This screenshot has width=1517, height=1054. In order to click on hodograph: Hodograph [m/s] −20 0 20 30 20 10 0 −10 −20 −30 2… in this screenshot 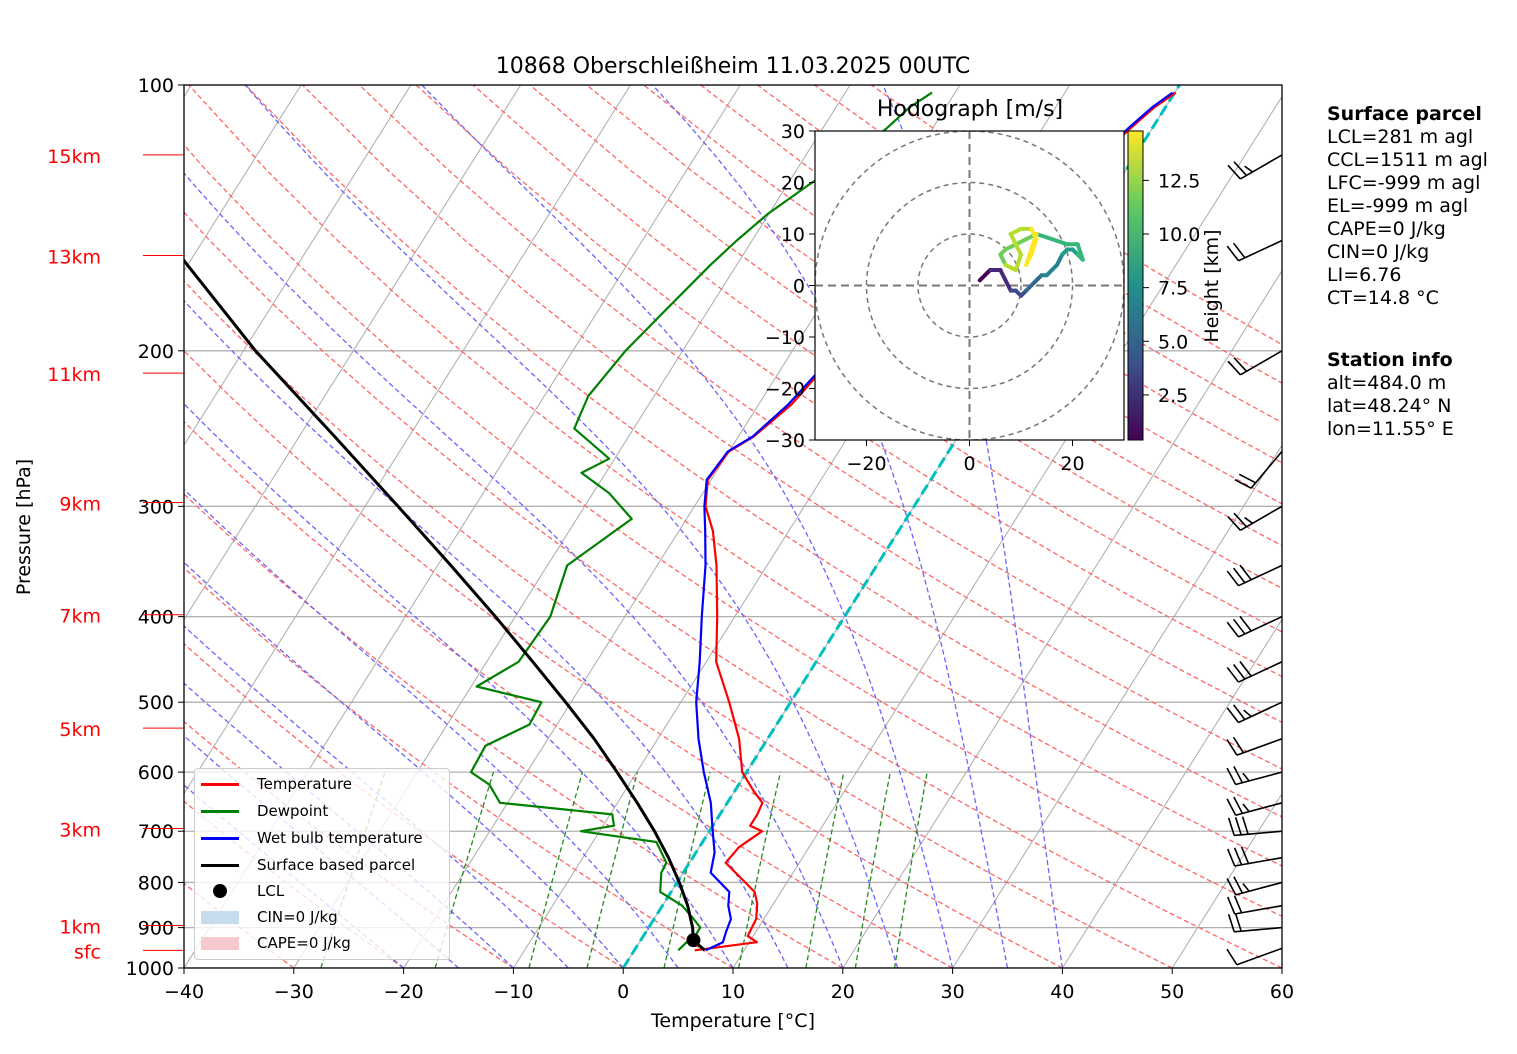, I will do `click(994, 286)`.